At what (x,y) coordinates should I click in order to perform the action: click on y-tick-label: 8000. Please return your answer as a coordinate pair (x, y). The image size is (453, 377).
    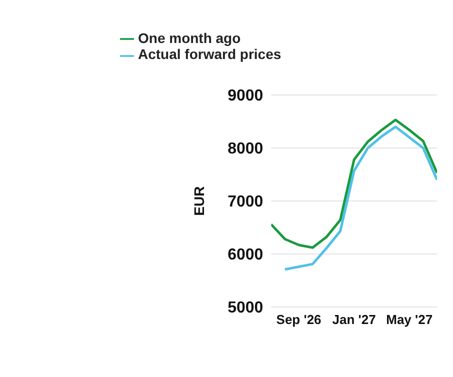
    Looking at the image, I should click on (246, 149).